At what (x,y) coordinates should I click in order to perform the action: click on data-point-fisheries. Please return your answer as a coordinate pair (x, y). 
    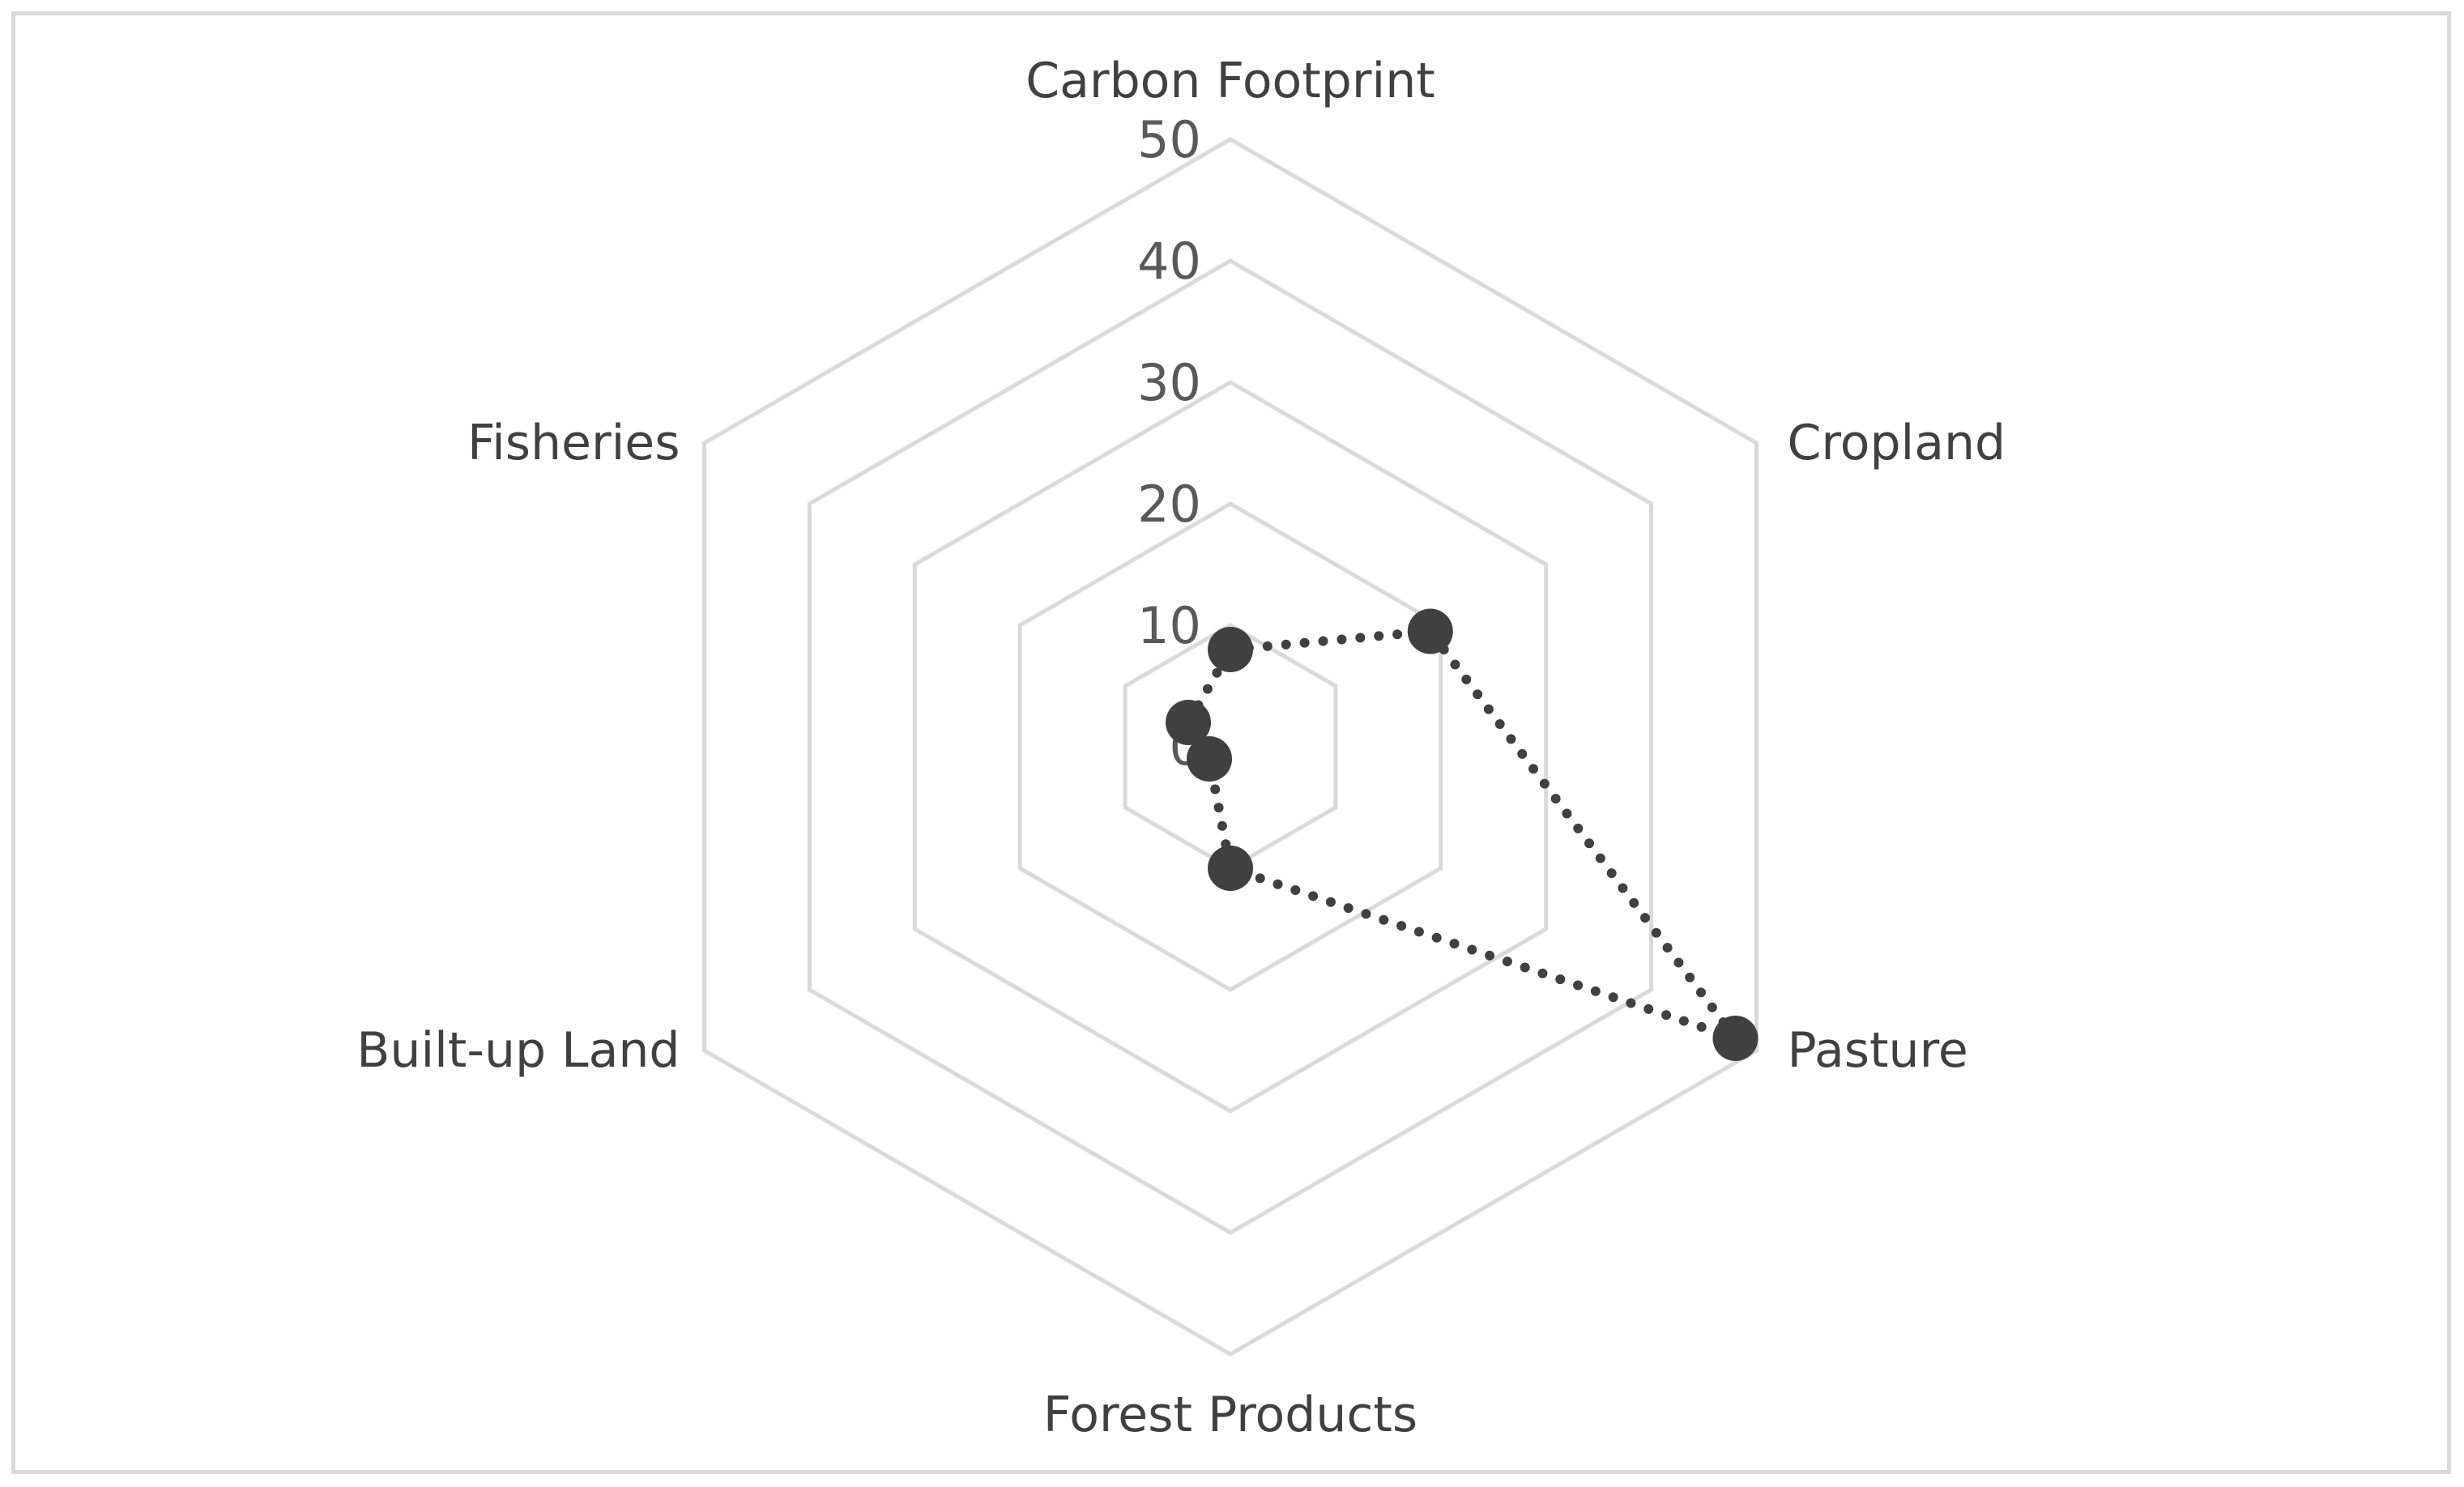
    Looking at the image, I should click on (1188, 722).